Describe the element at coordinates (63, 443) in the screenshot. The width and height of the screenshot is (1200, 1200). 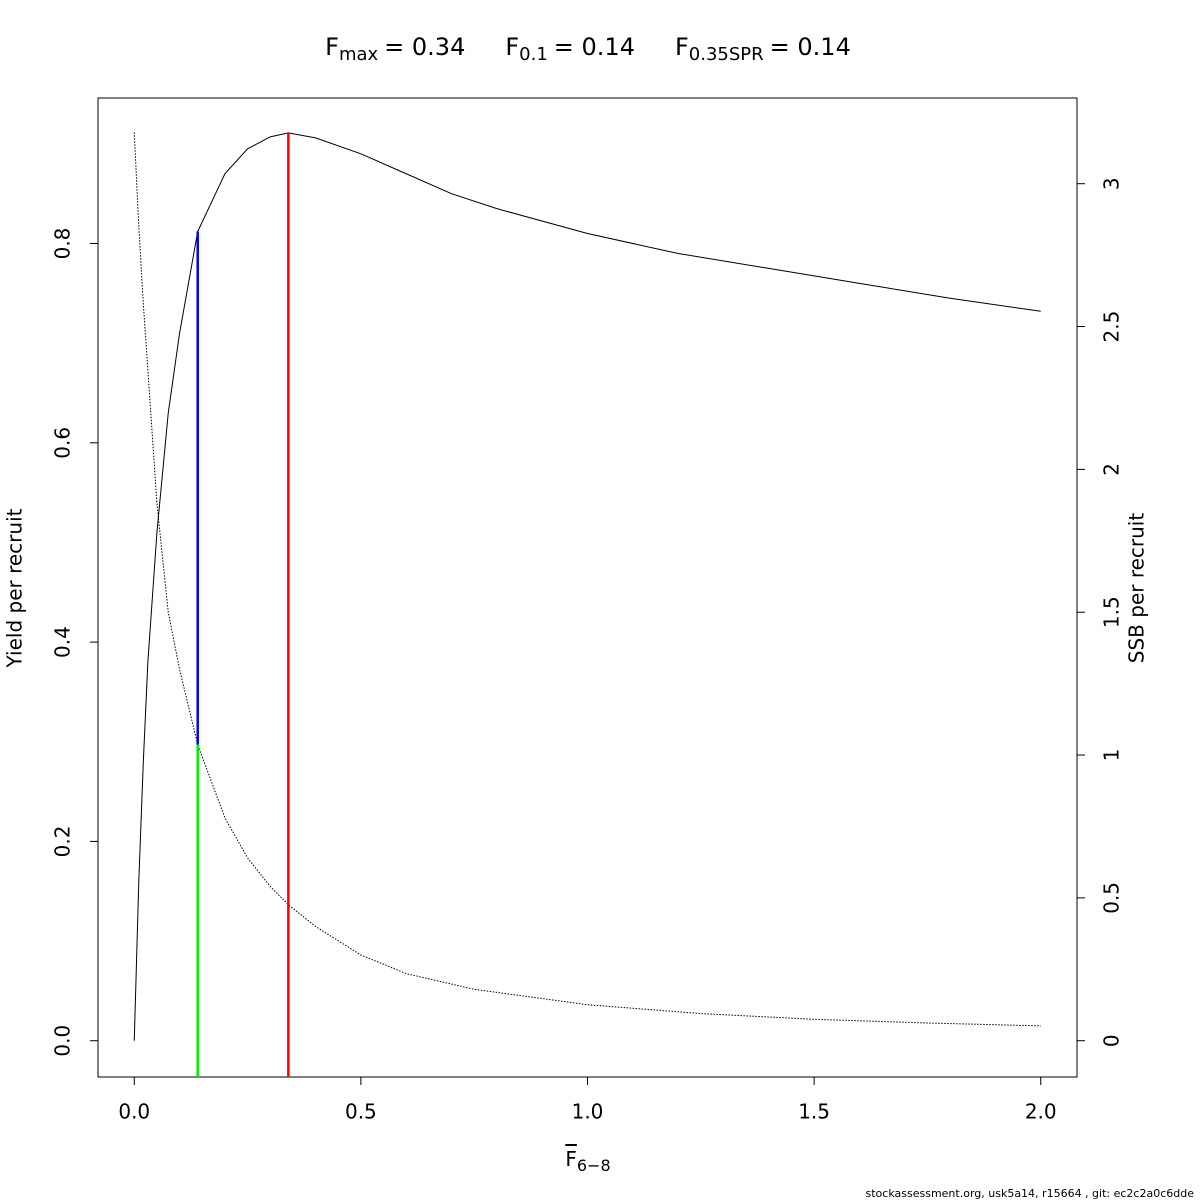
I see `y-tick-label: 0.6` at that location.